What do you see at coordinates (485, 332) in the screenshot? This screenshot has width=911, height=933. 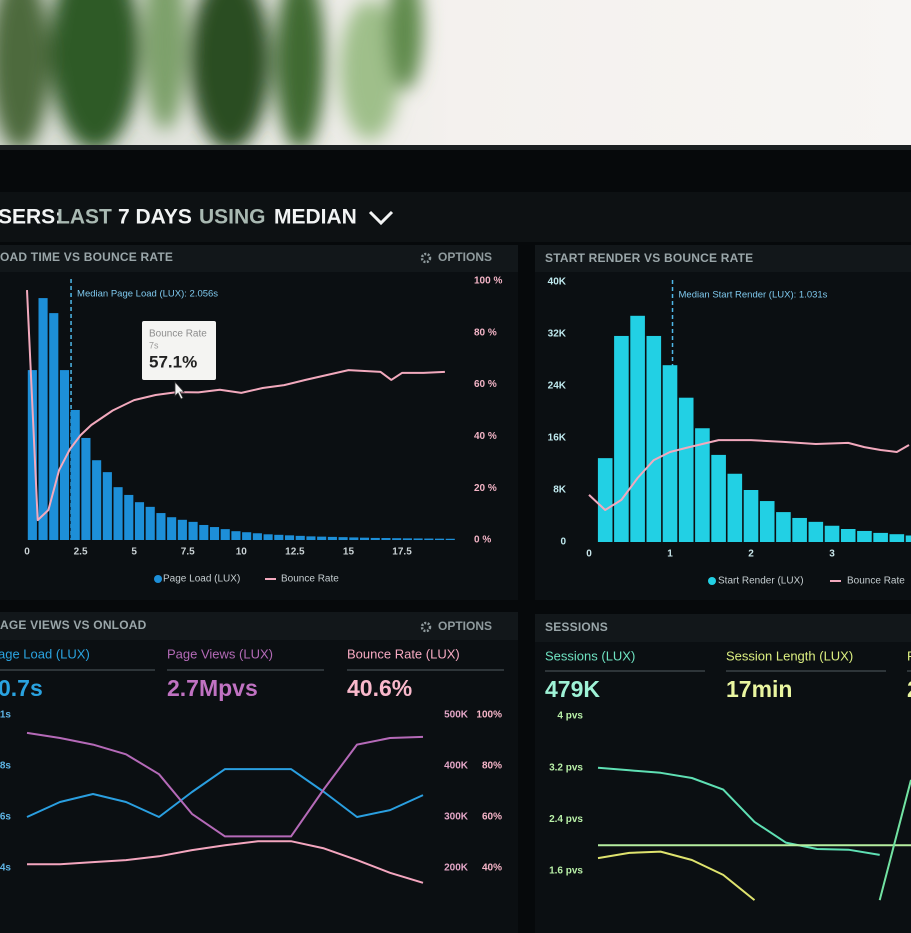 I see `y-tick-label: 80 %` at bounding box center [485, 332].